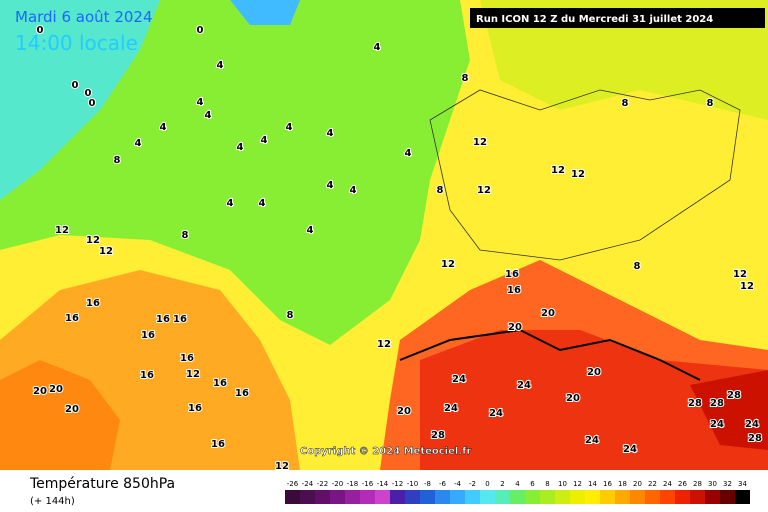  Describe the element at coordinates (308, 484) in the screenshot. I see `colorbar-tick-label: -24` at that location.